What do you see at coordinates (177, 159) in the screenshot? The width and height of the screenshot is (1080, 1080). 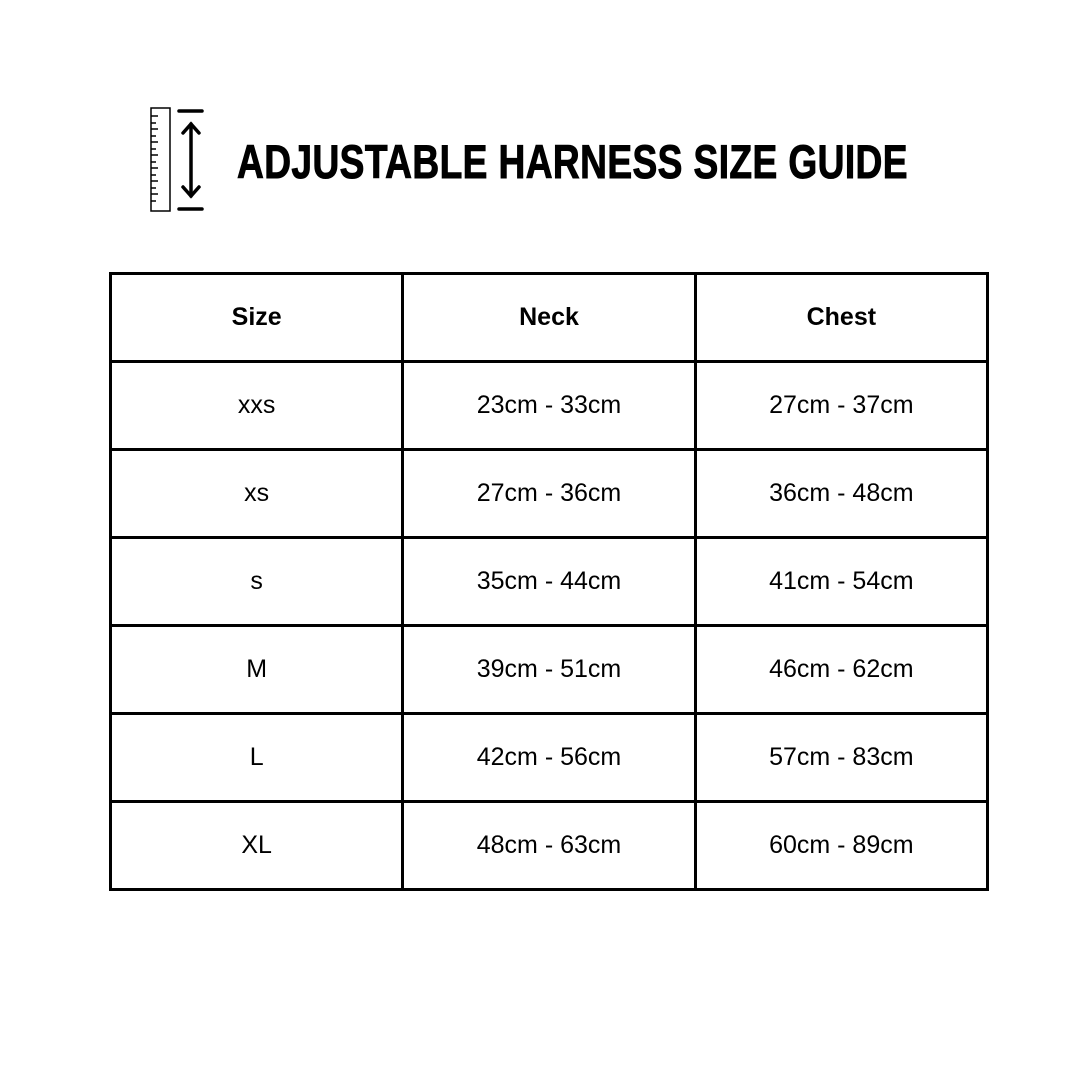 I see `ruler-measure-icon` at bounding box center [177, 159].